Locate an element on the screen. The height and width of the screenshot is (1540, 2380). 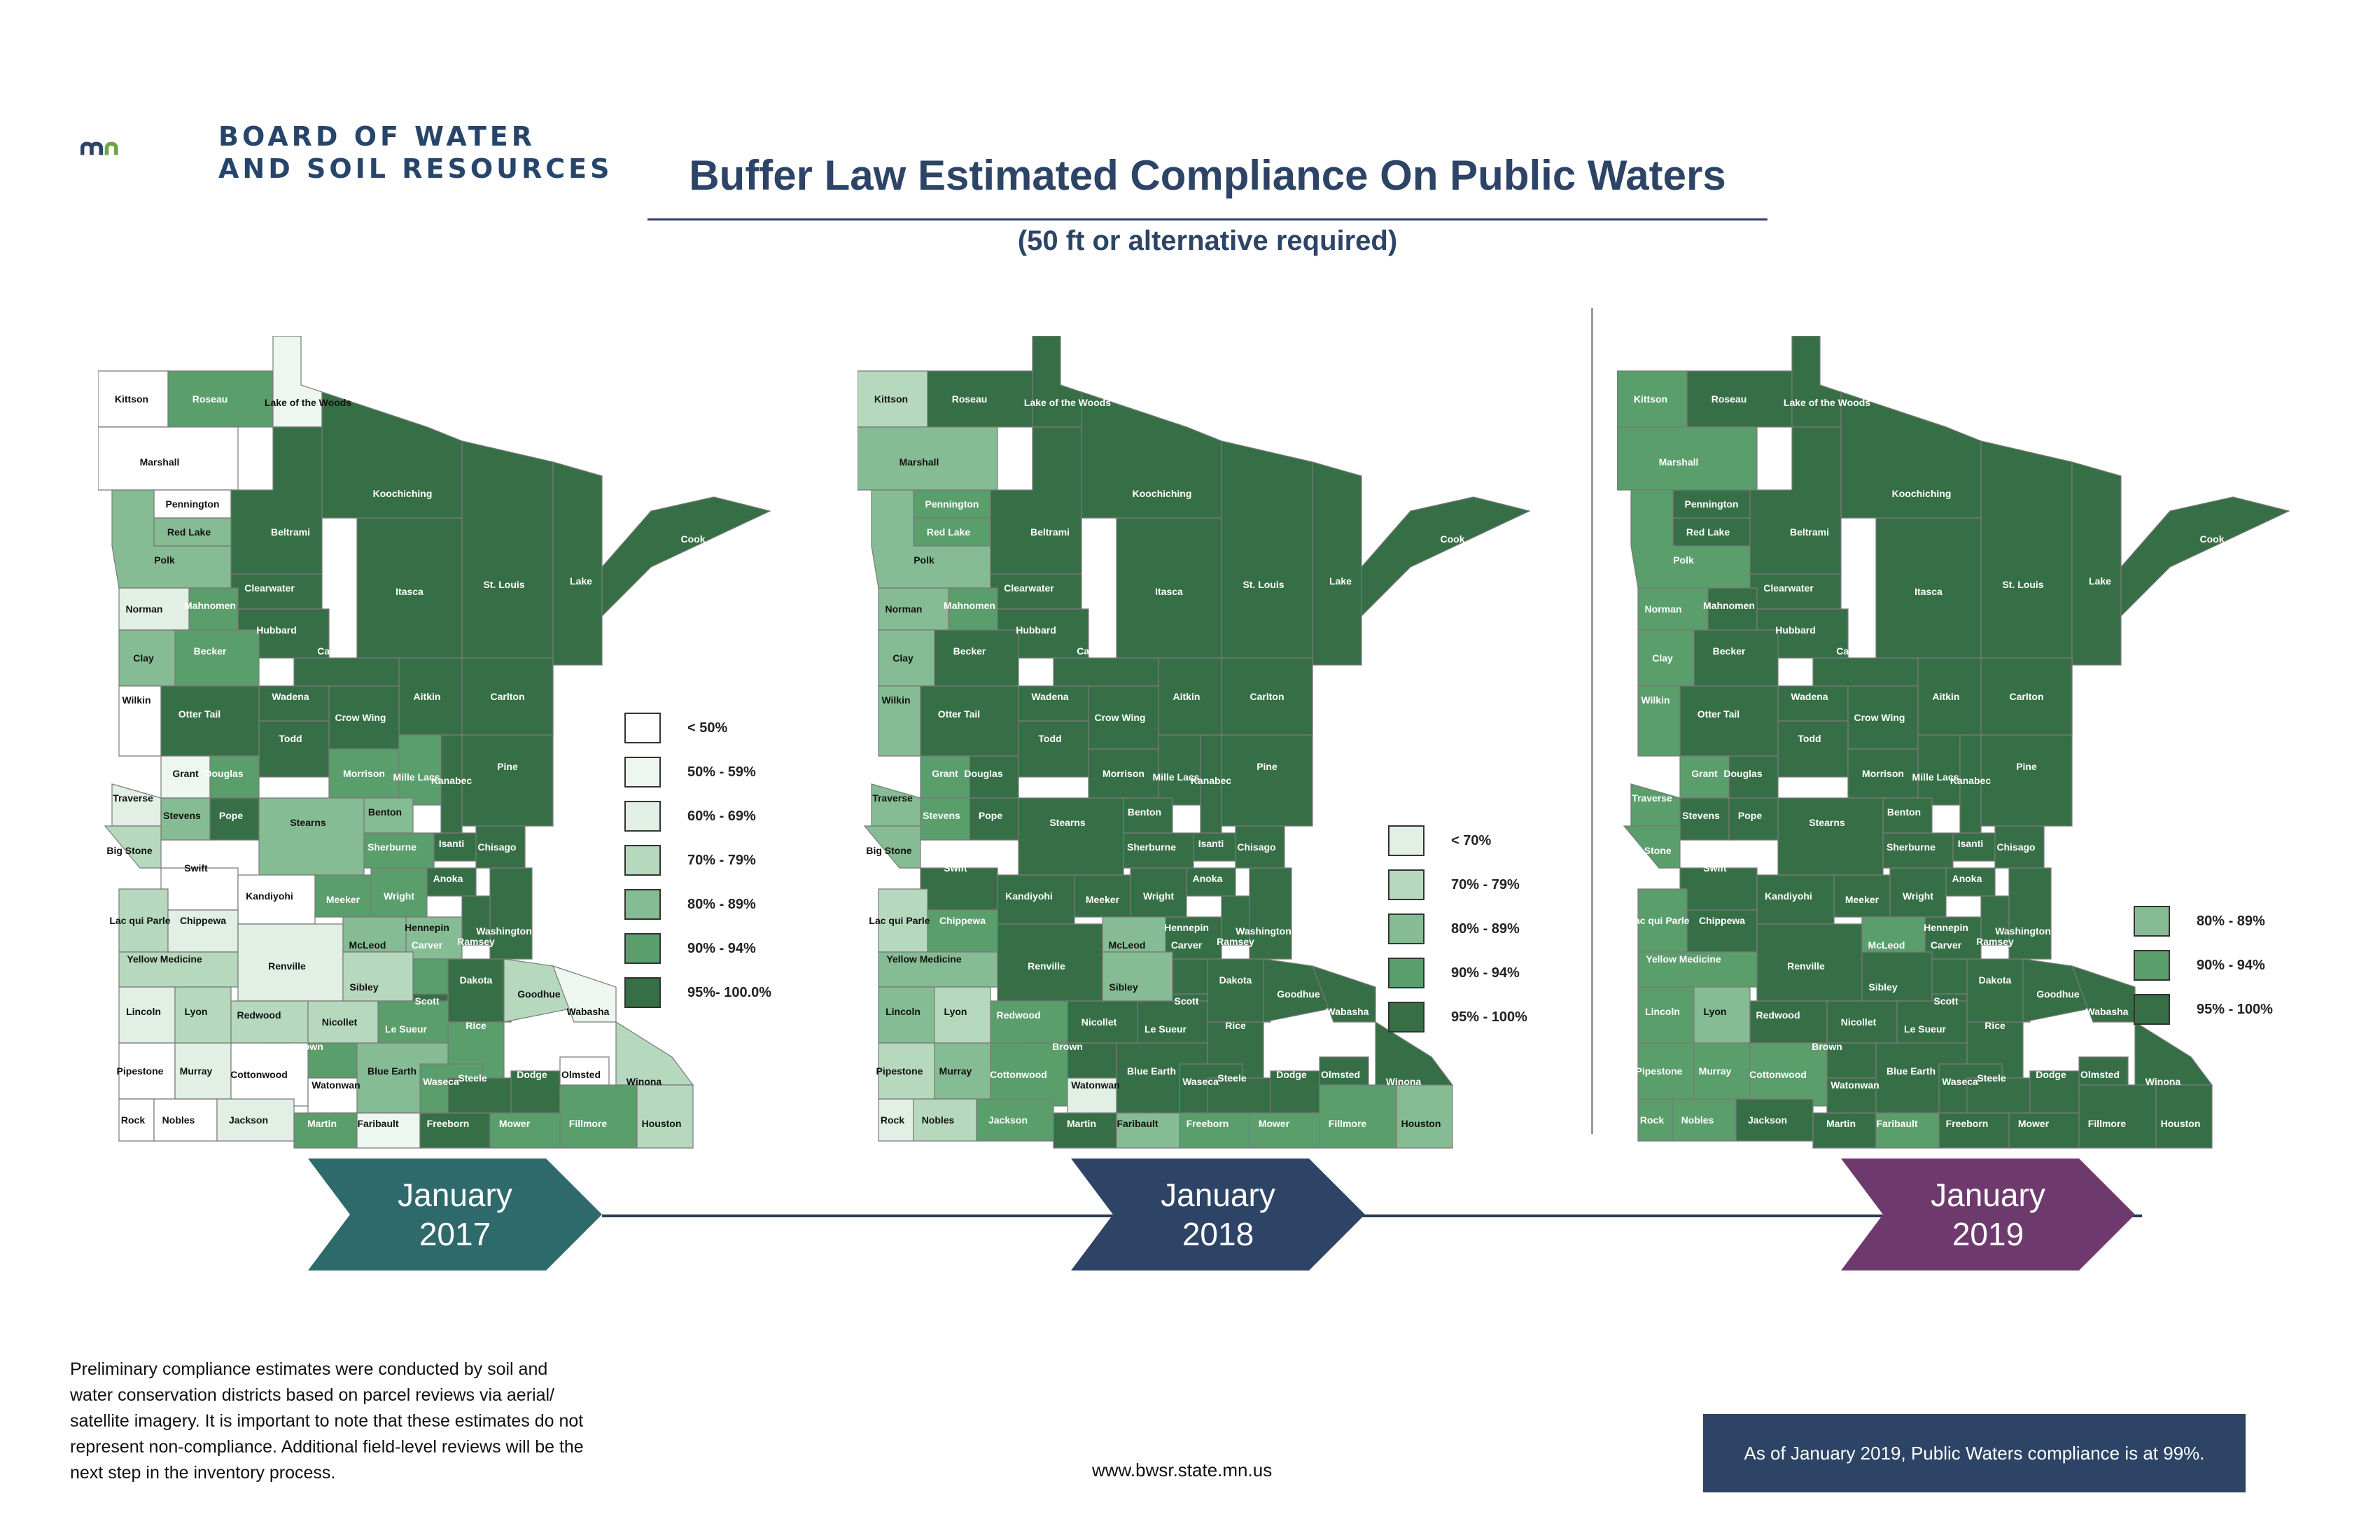
county-label: Norman is located at coordinates (144, 609).